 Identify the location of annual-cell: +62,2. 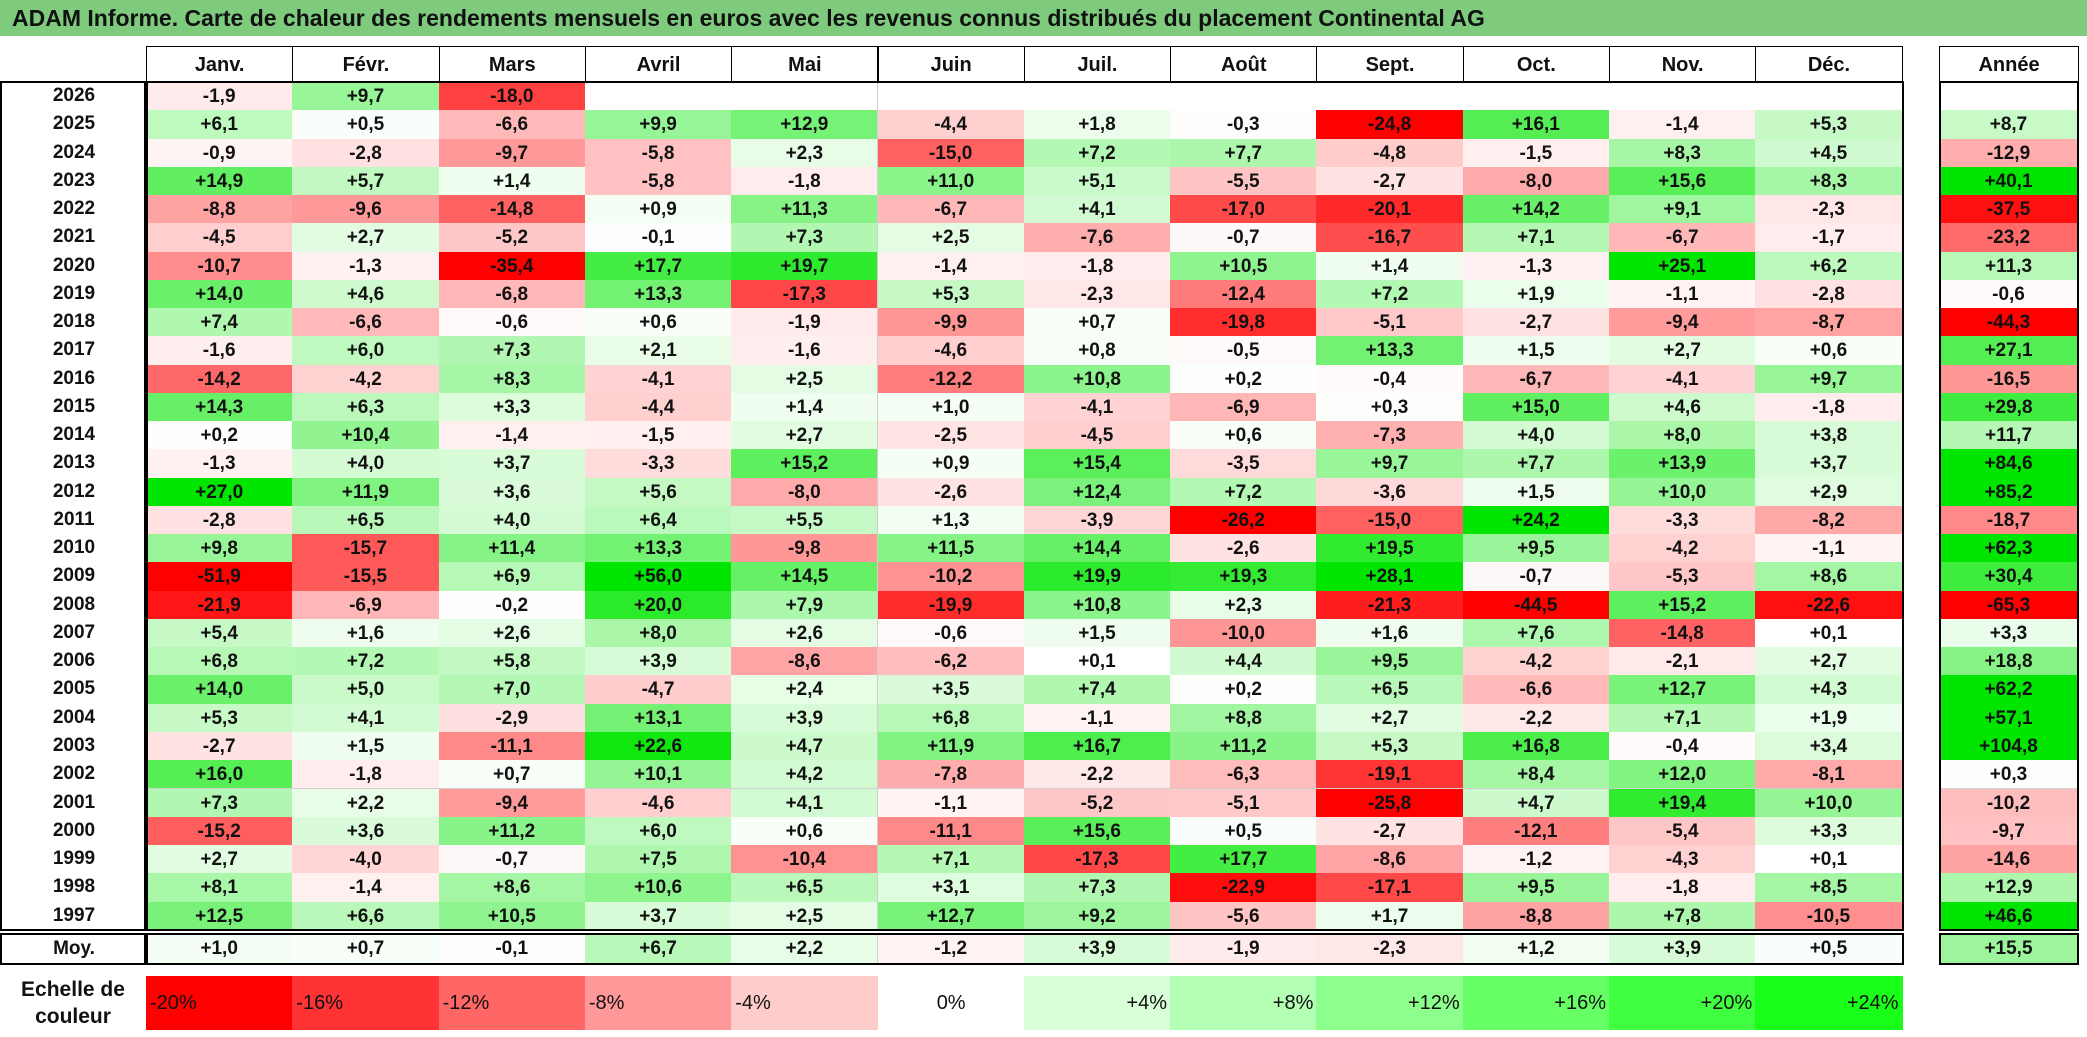
(2009, 690).